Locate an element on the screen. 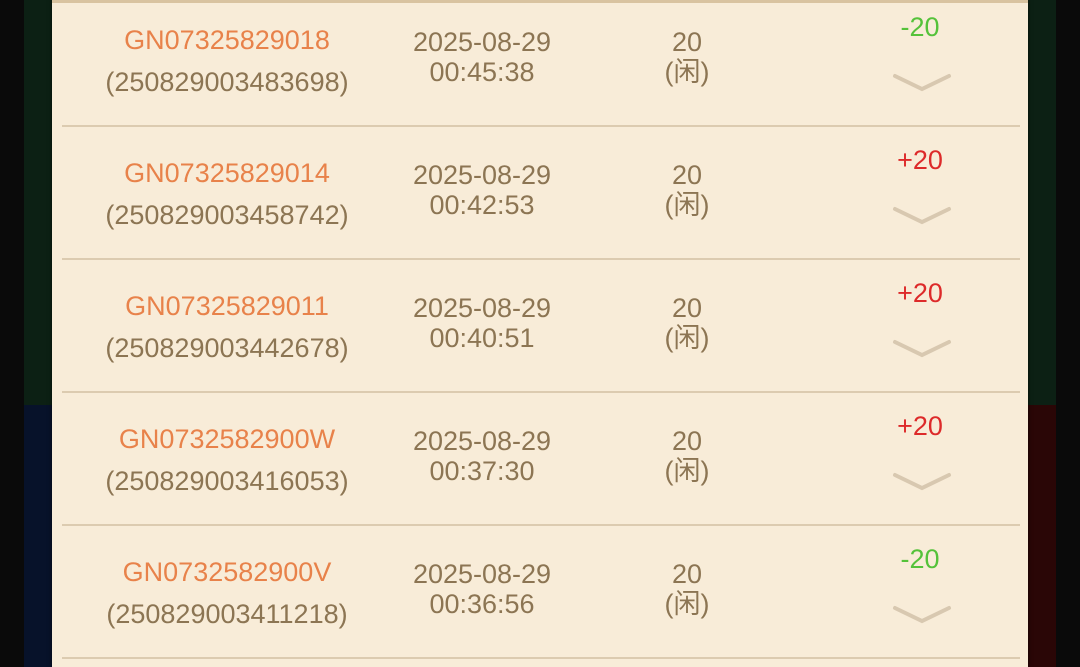  time: 00:36:56 is located at coordinates (482, 604).